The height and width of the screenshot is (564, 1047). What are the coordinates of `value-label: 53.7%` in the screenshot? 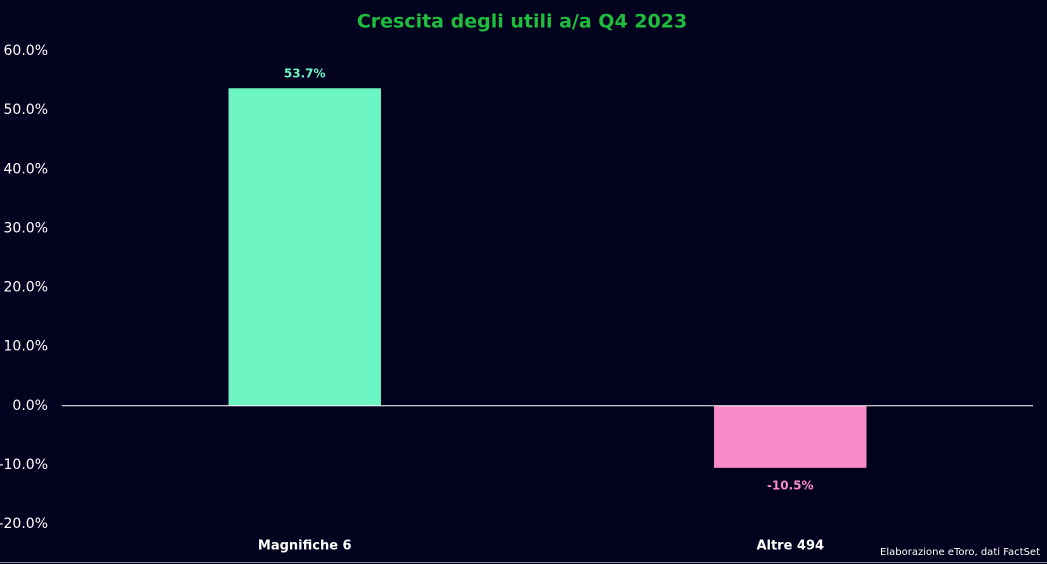 It's located at (305, 74).